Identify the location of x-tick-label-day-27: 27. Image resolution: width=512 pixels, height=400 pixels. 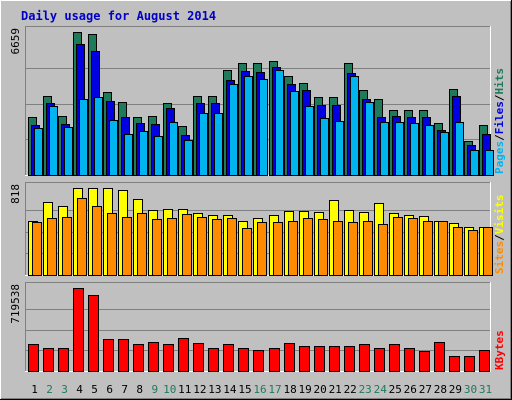
(425, 389).